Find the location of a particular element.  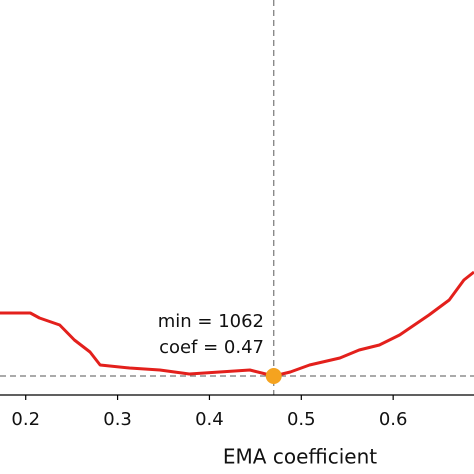

x-tick-label: 0.5 is located at coordinates (301, 419).